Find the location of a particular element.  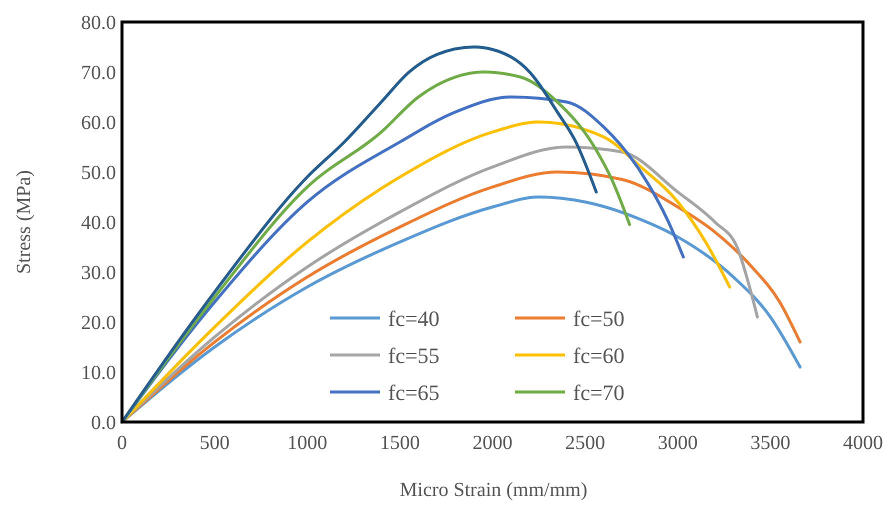

y-axis-title: Stress (MPa) is located at coordinates (24, 222).